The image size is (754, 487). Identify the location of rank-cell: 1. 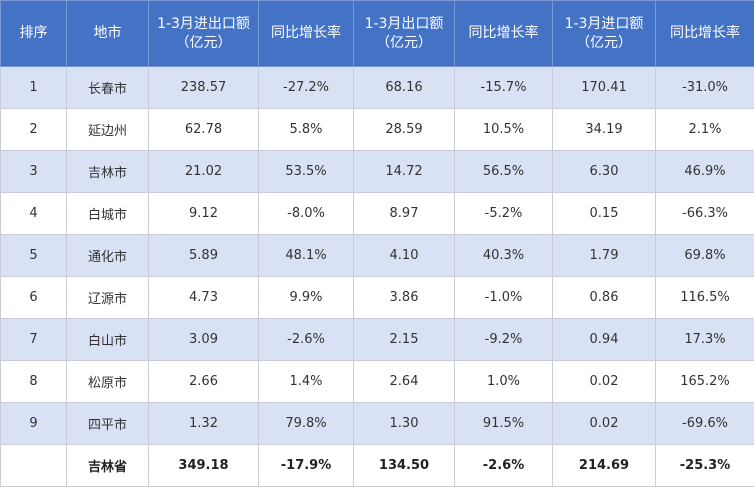
(34, 88).